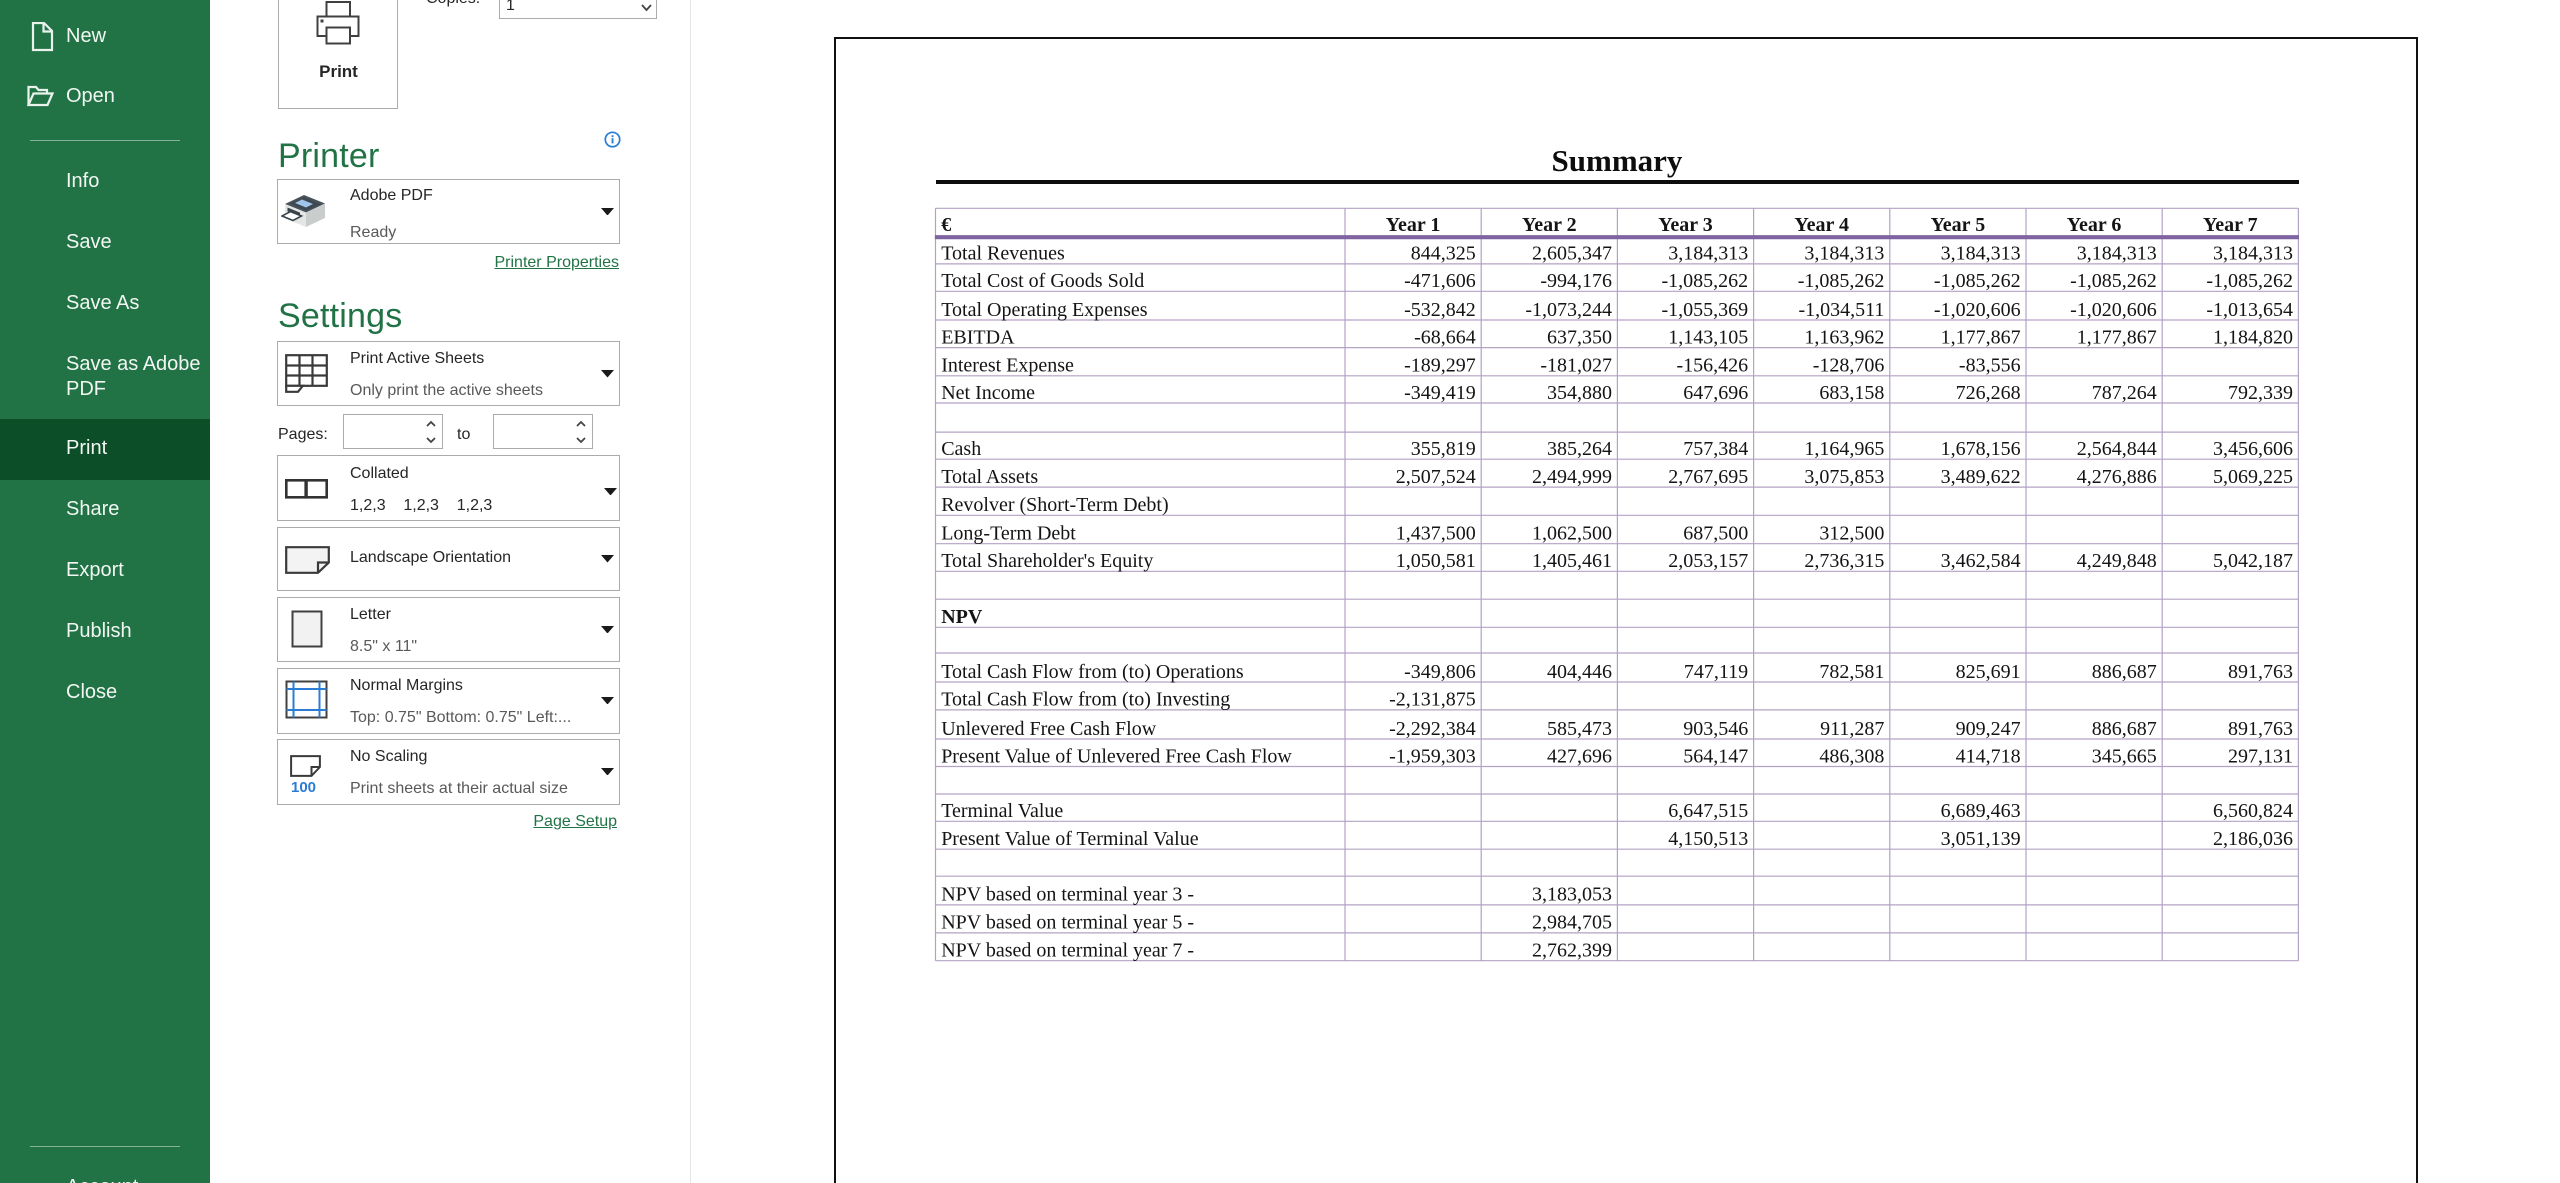  Describe the element at coordinates (1579, 729) in the screenshot. I see `svg-text: 585,473` at that location.